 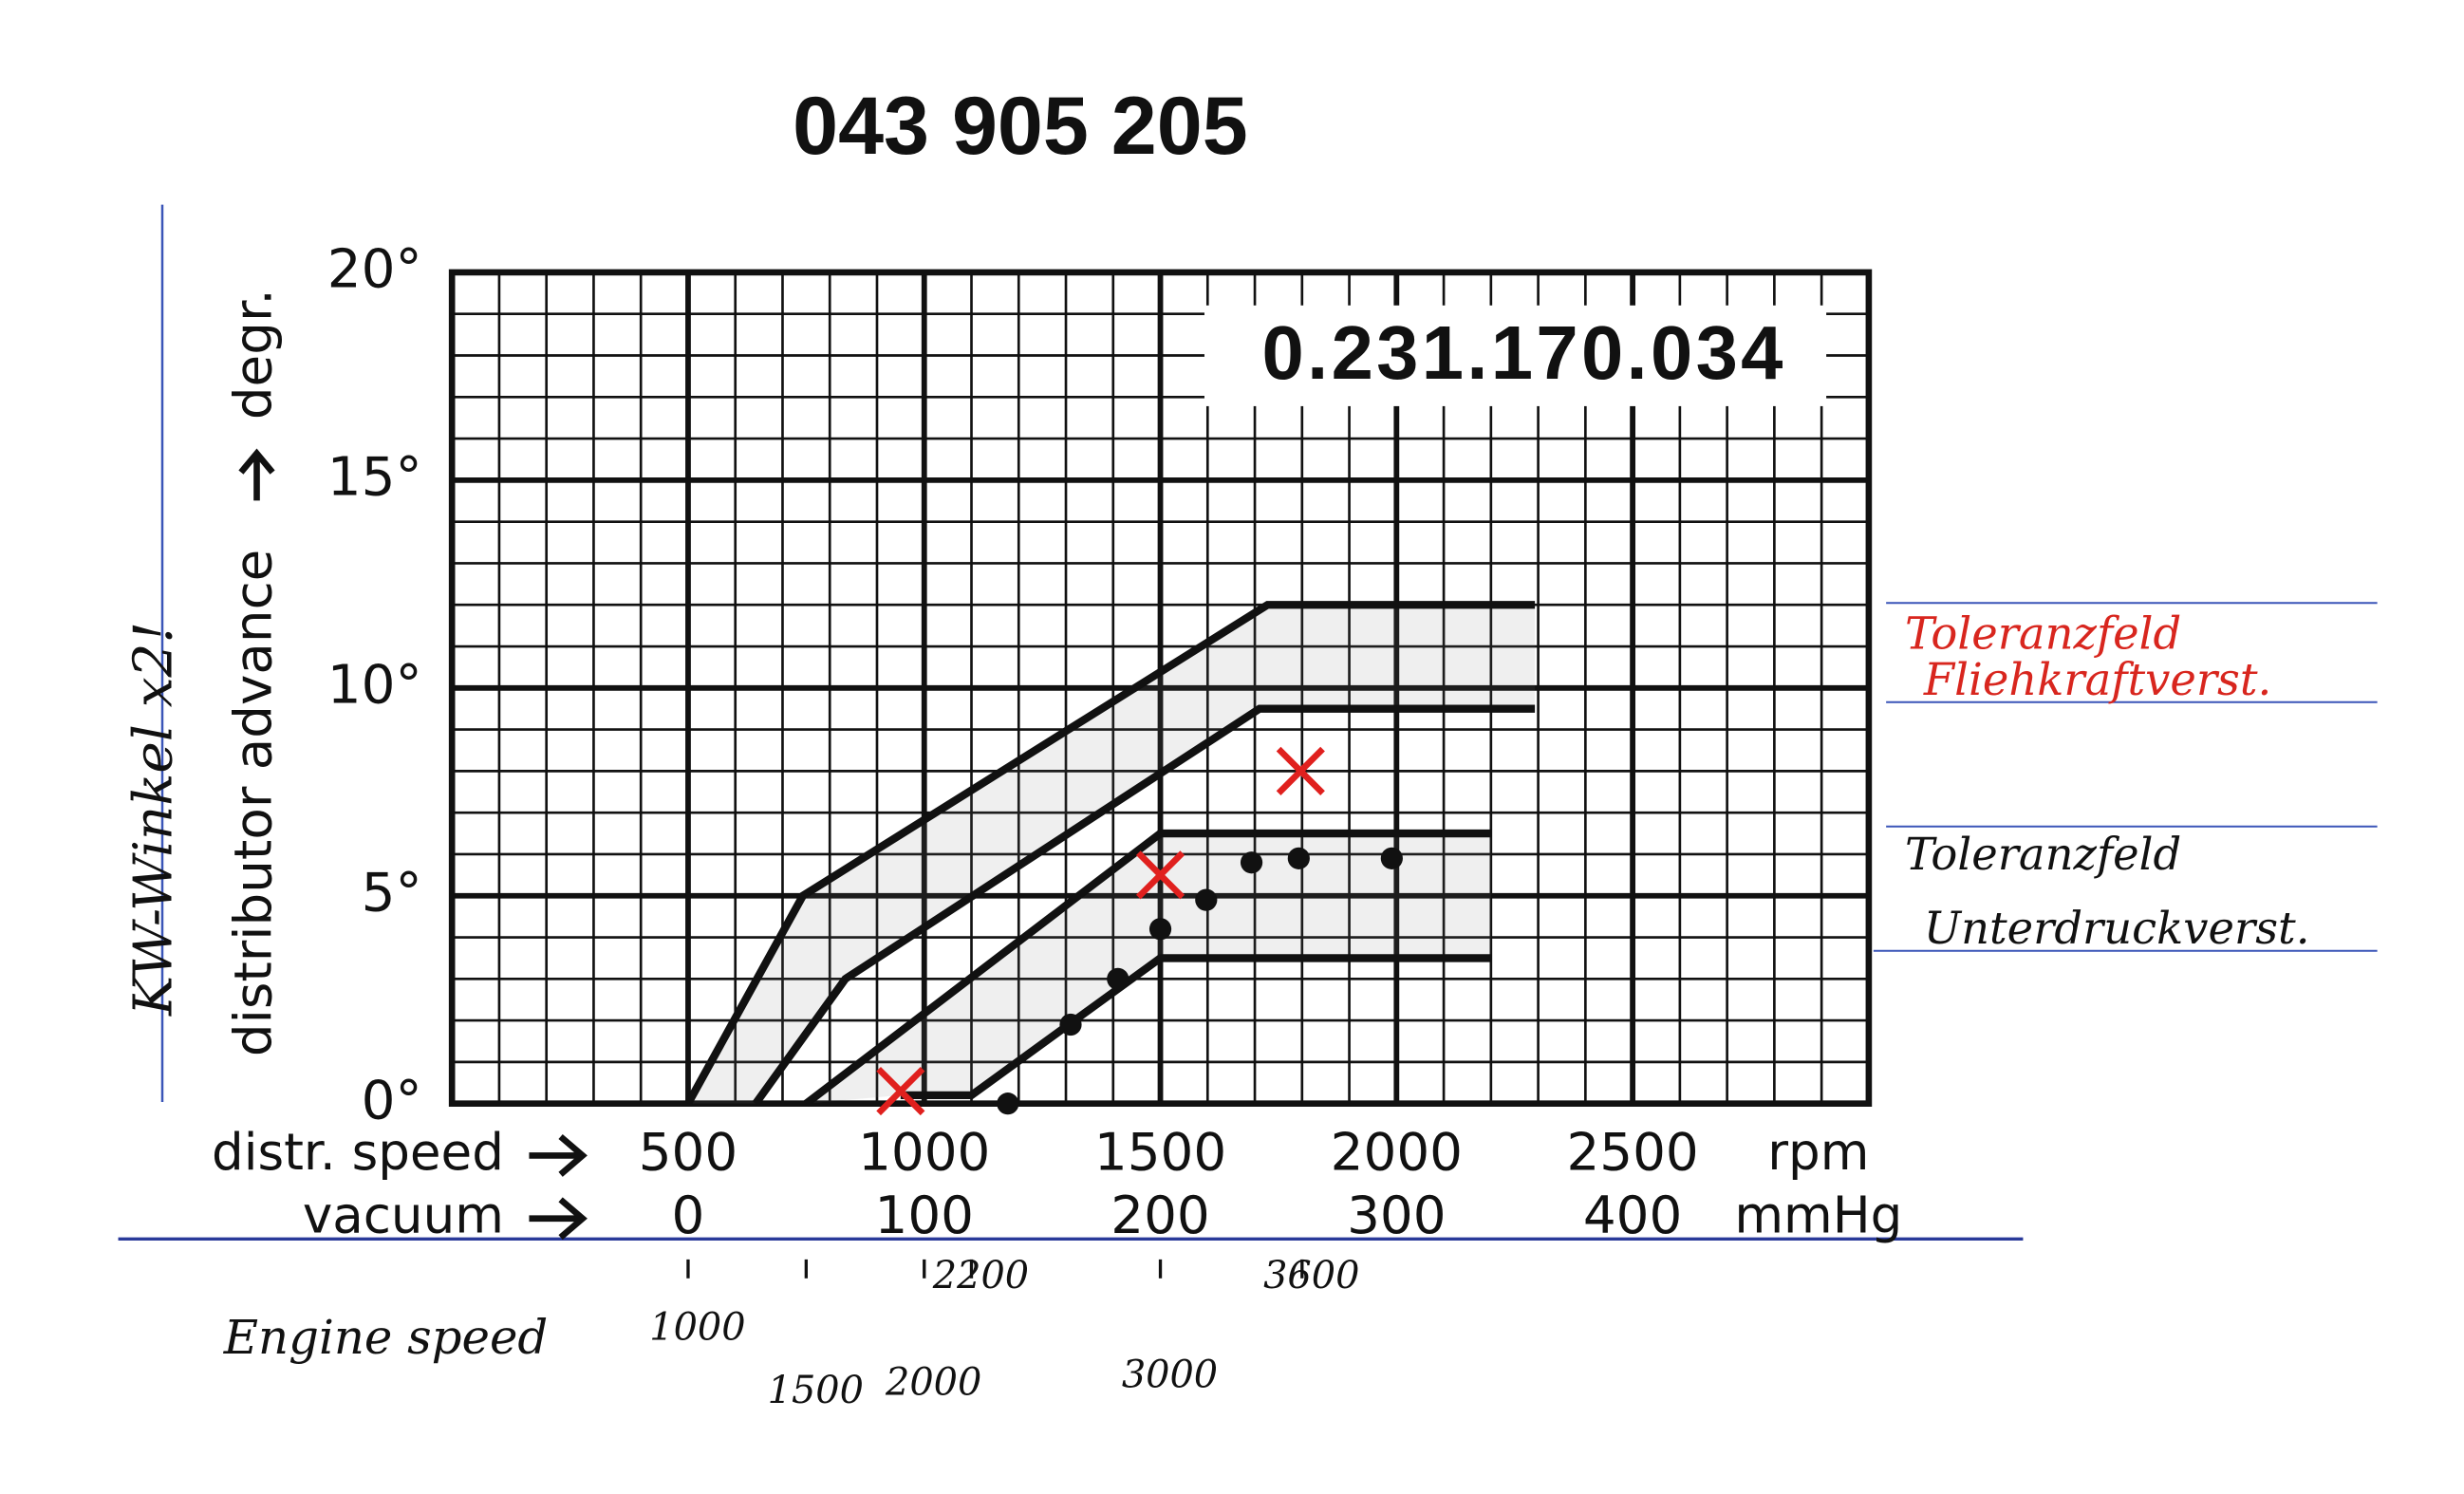 I want to click on x-tick-label: 500, so click(x=688, y=1152).